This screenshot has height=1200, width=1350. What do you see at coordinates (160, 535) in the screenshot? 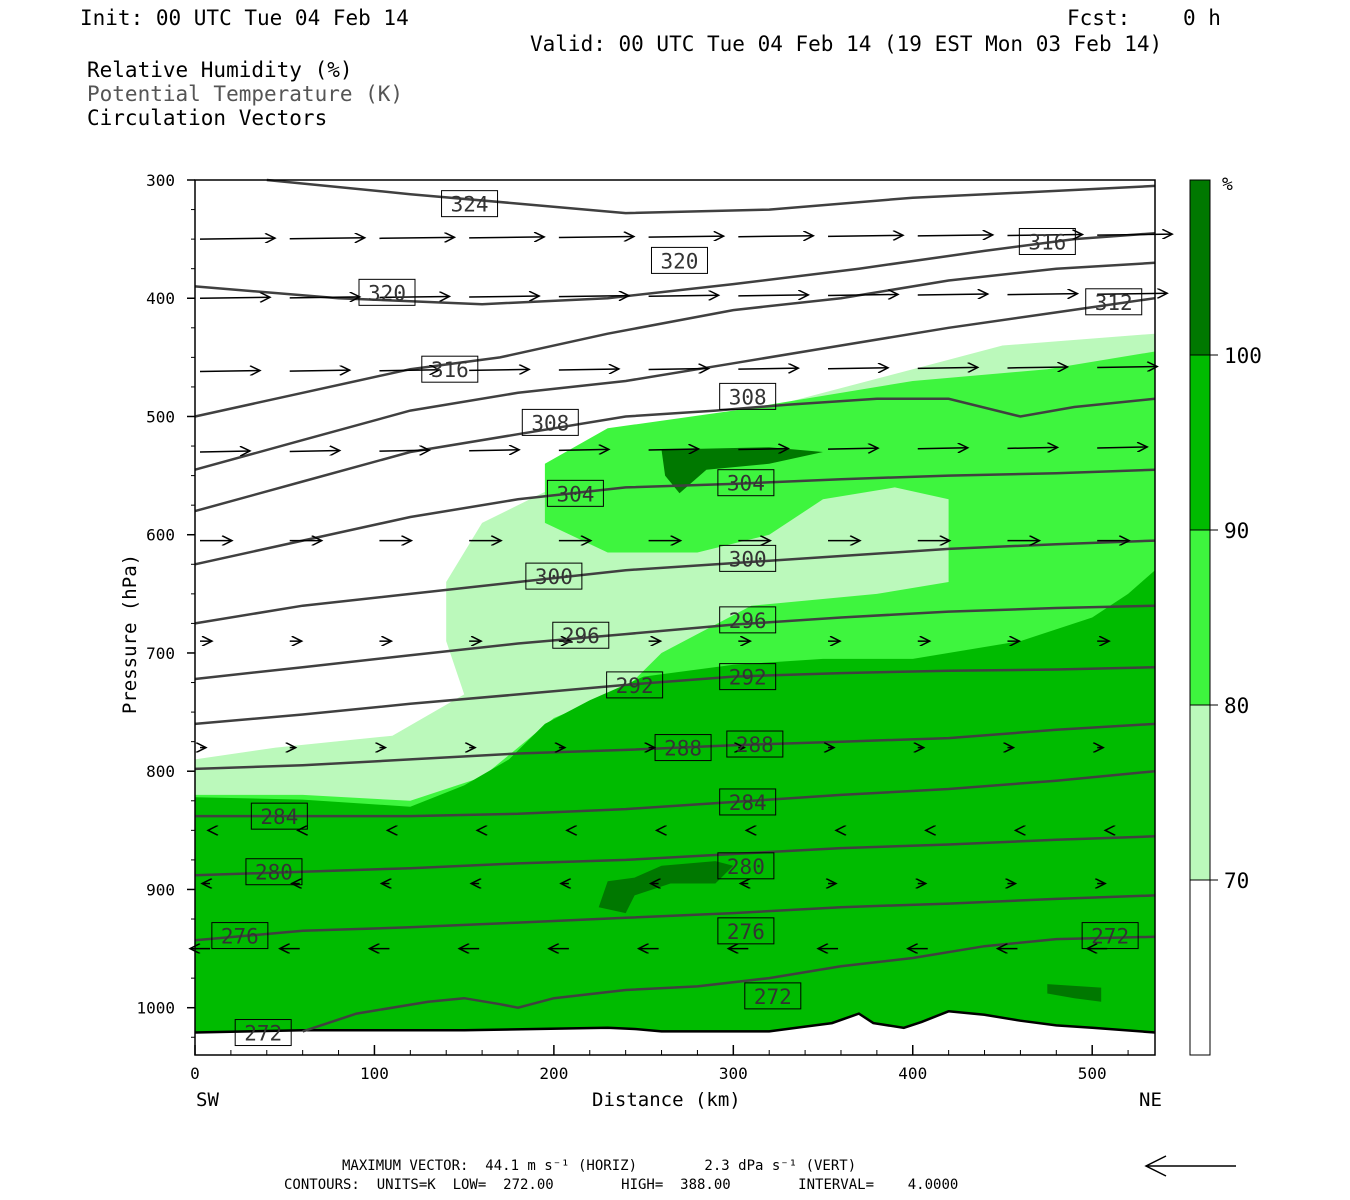
I see `y-tick-label: 600` at bounding box center [160, 535].